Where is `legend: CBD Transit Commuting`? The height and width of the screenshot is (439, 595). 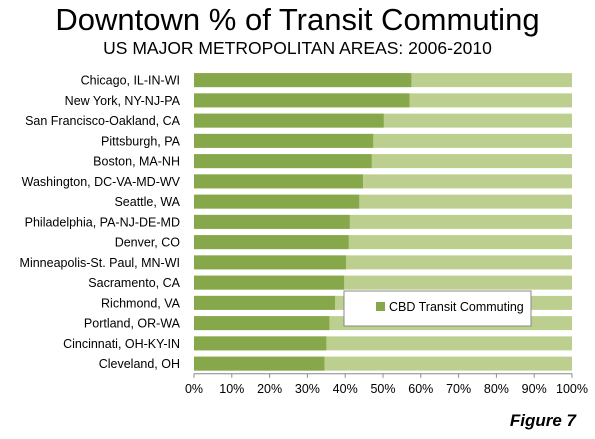
legend: CBD Transit Commuting is located at coordinates (437, 308).